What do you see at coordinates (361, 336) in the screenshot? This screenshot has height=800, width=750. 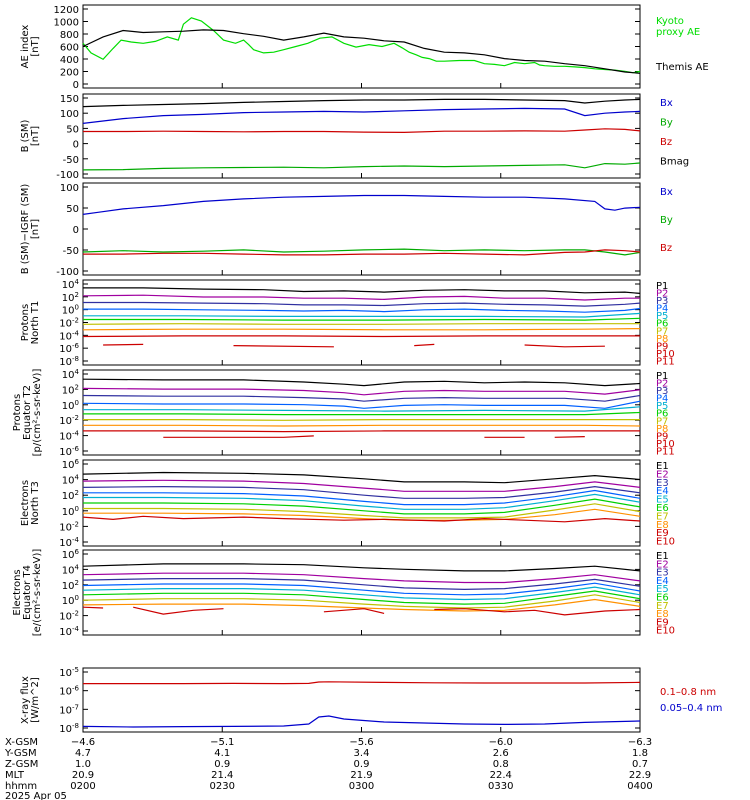 I see `series-line-pnorth-P9` at bounding box center [361, 336].